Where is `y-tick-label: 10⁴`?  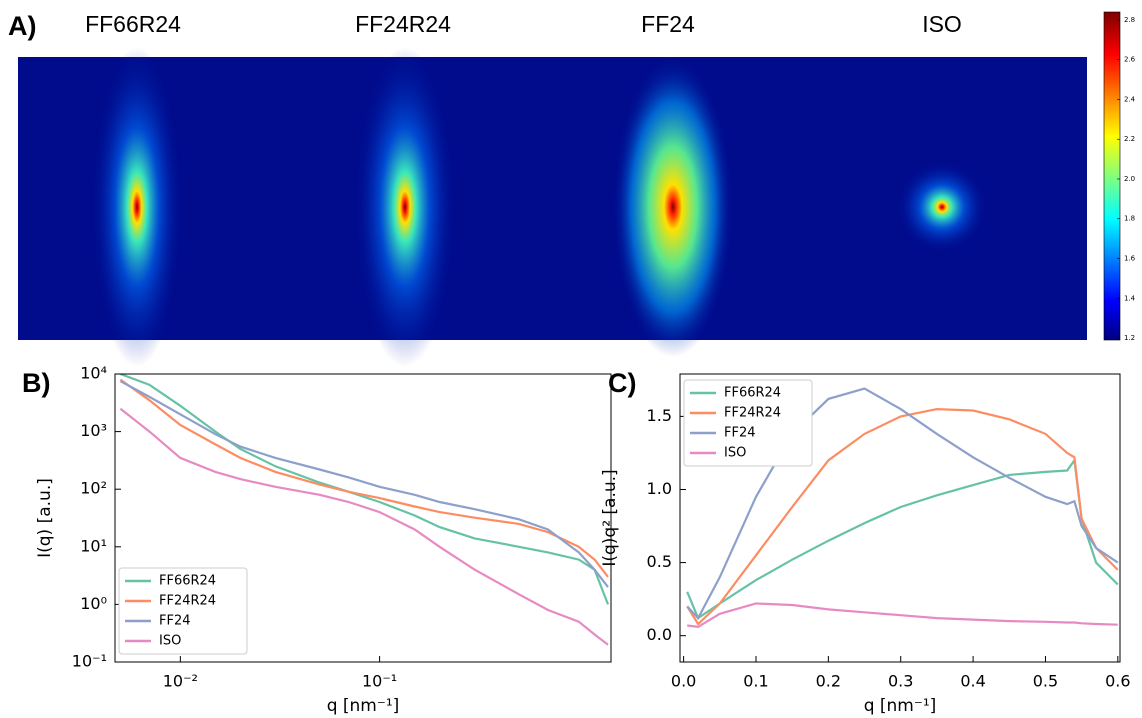
y-tick-label: 10⁴ is located at coordinates (93, 373).